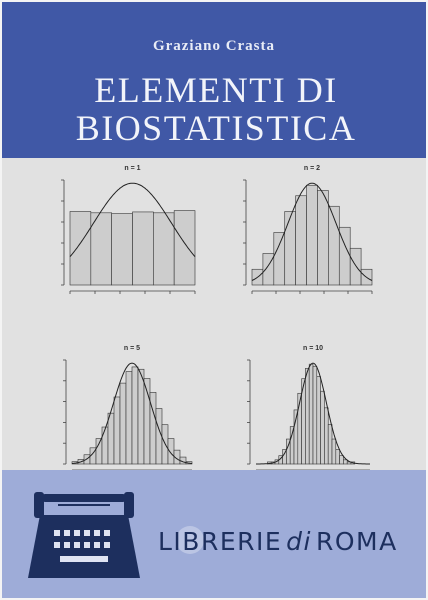 Image resolution: width=428 pixels, height=600 pixels. I want to click on panel-title: n = 5, so click(132, 348).